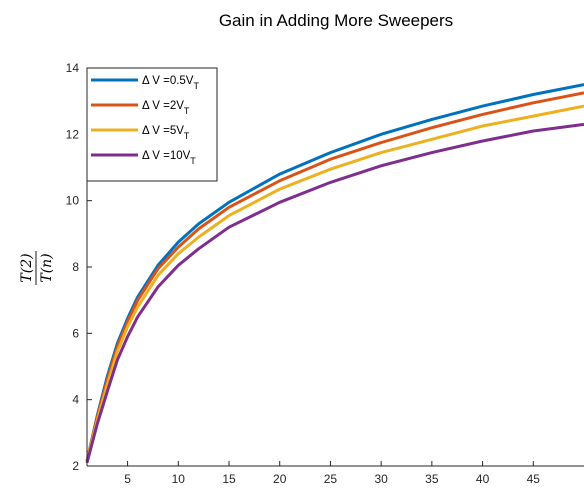 This screenshot has width=584, height=502. Describe the element at coordinates (27, 267) in the screenshot. I see `y-axis-label-numerator: T(2)` at that location.